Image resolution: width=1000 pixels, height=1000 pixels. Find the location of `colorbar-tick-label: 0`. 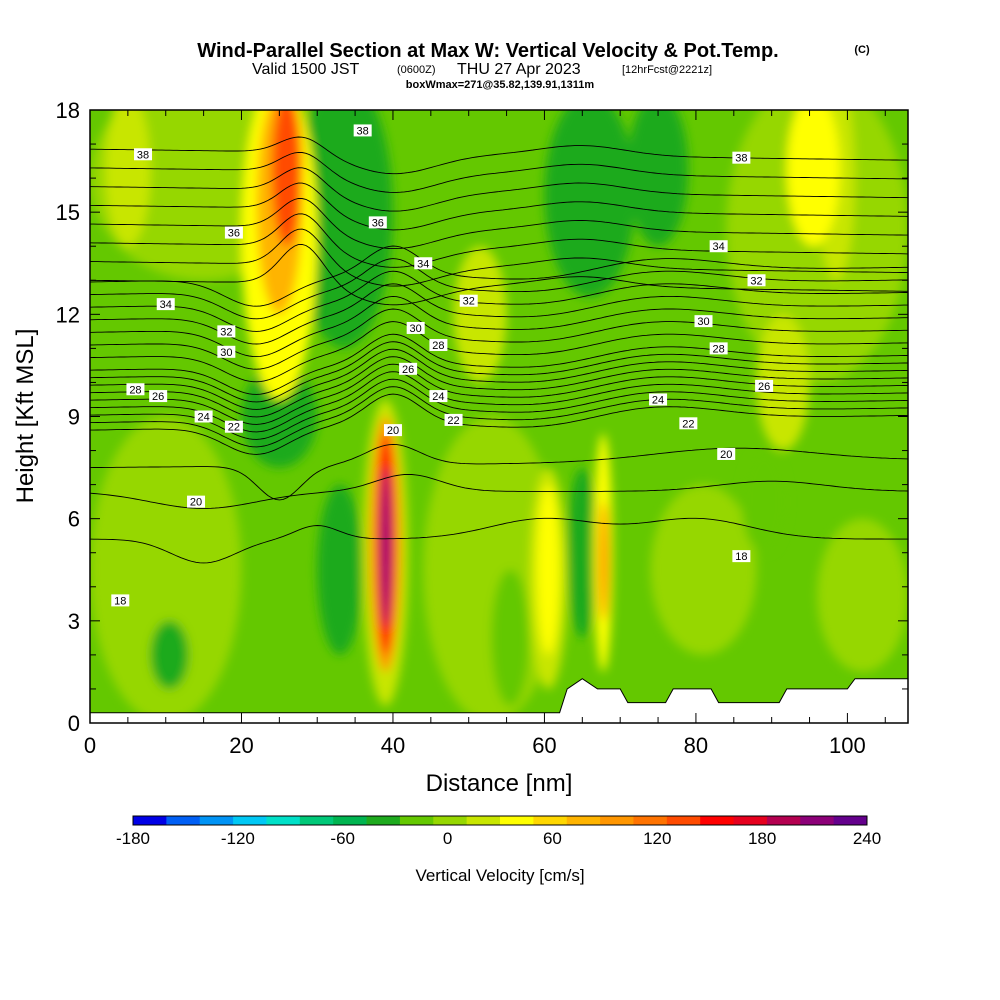

colorbar-tick-label: 0 is located at coordinates (447, 838).